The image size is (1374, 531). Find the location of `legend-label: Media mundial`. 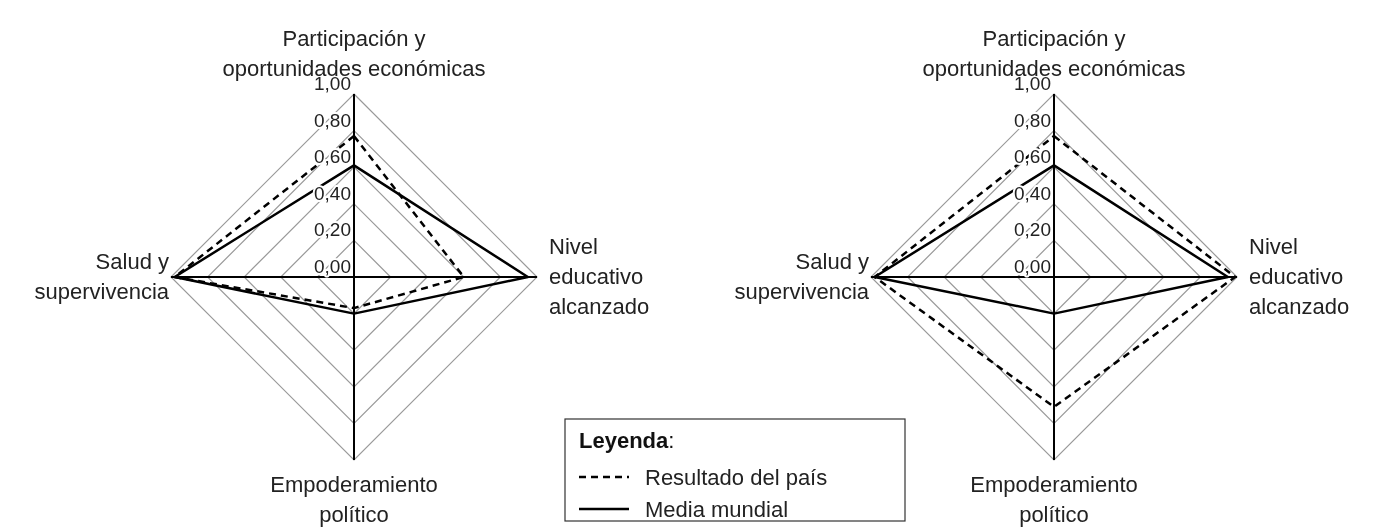

legend-label: Media mundial is located at coordinates (717, 509).